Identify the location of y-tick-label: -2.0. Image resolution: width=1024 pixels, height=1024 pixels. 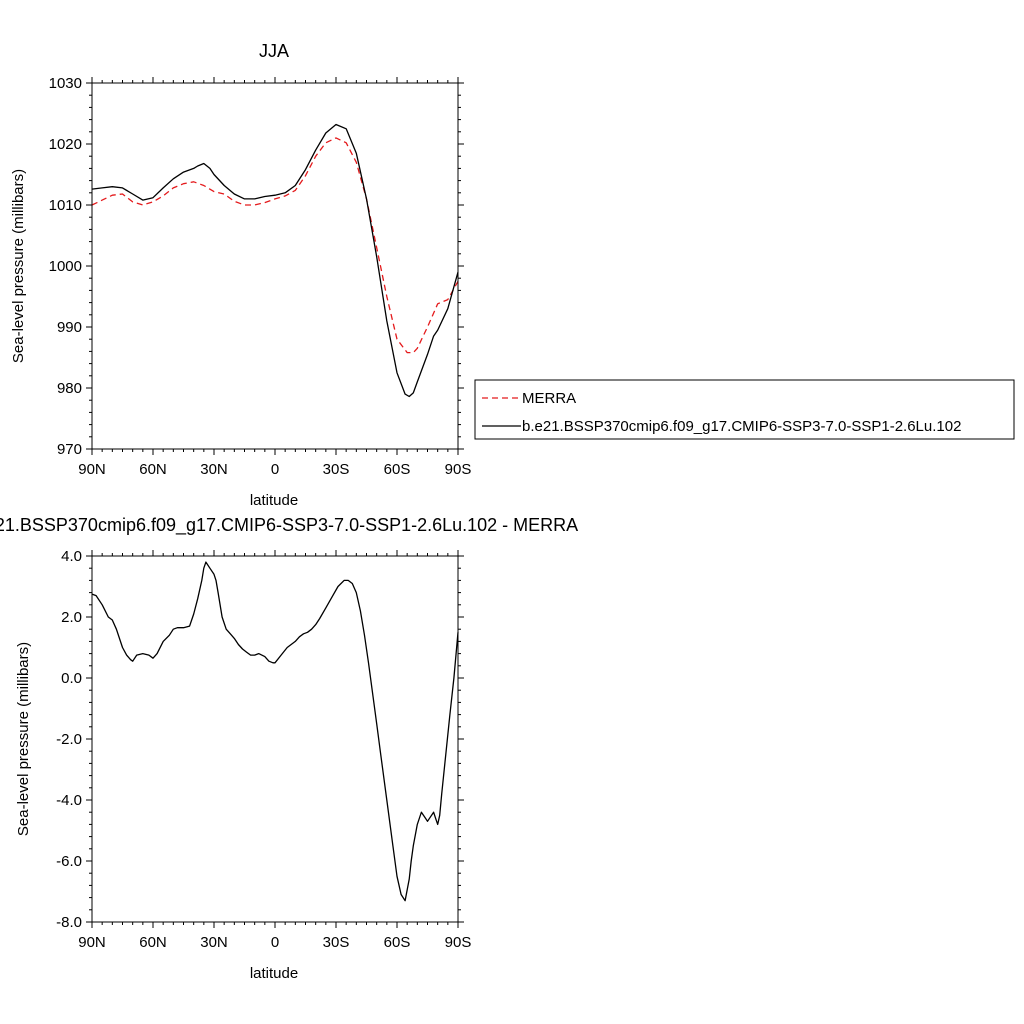
(69, 739).